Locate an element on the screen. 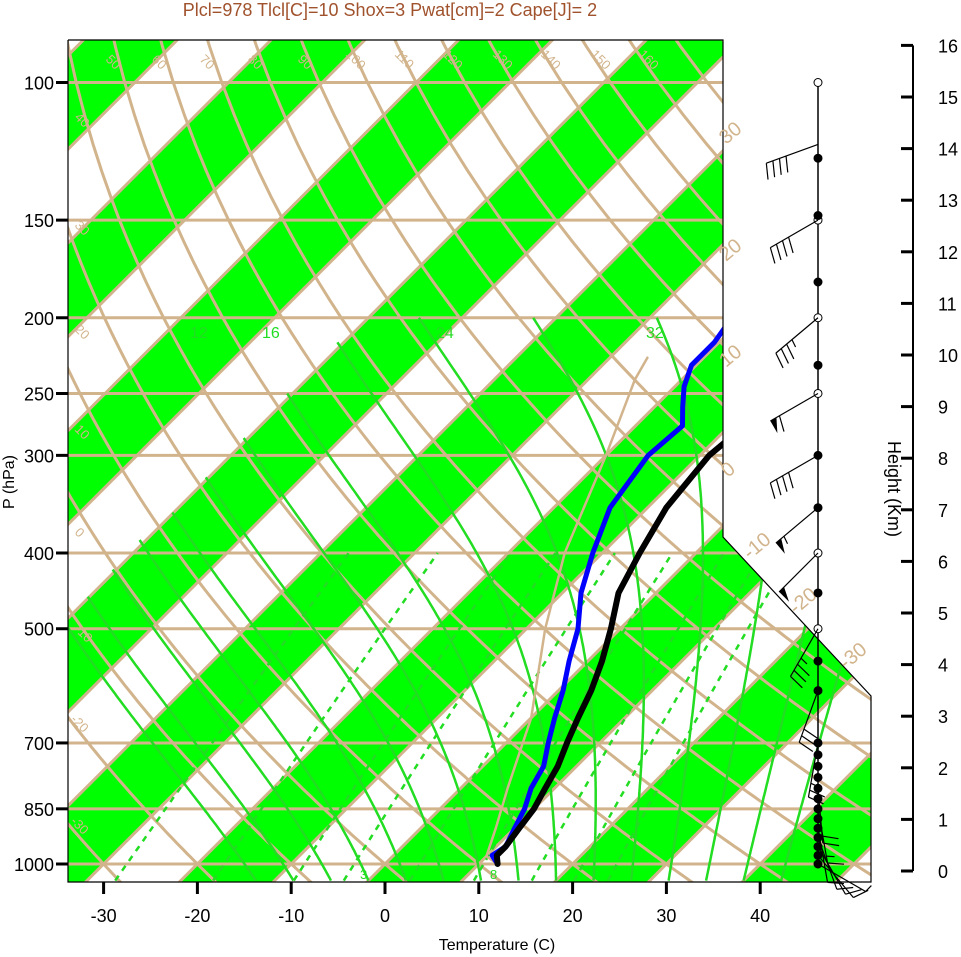 Image resolution: width=961 pixels, height=957 pixels. mixing-ratio-label: 8 is located at coordinates (493, 874).